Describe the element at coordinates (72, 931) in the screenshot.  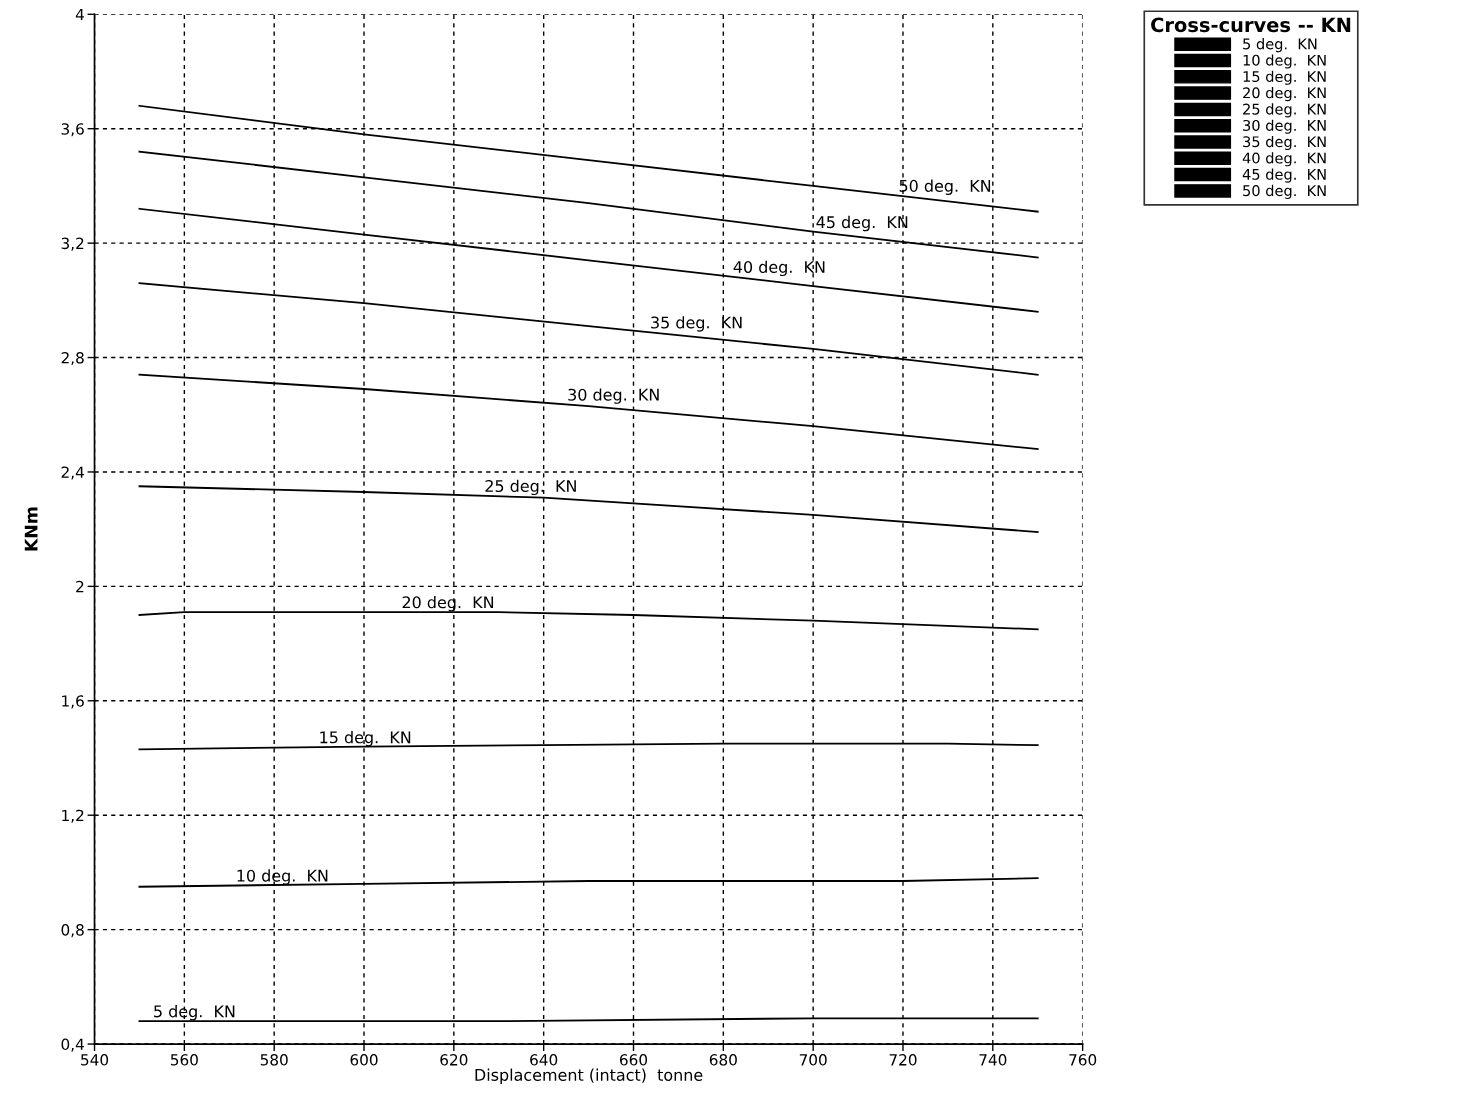
I see `y-tick-label: 0,8` at that location.